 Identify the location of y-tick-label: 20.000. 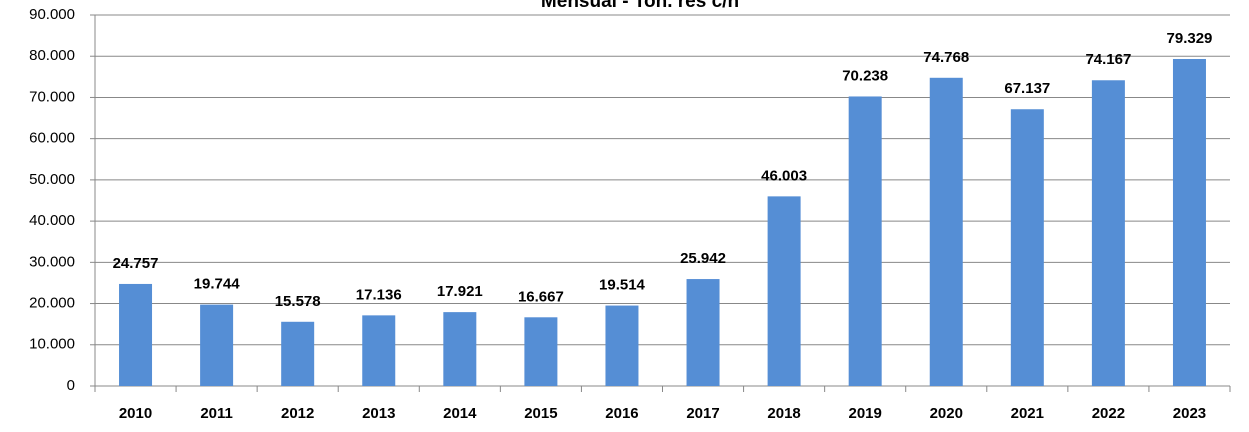
(52, 303).